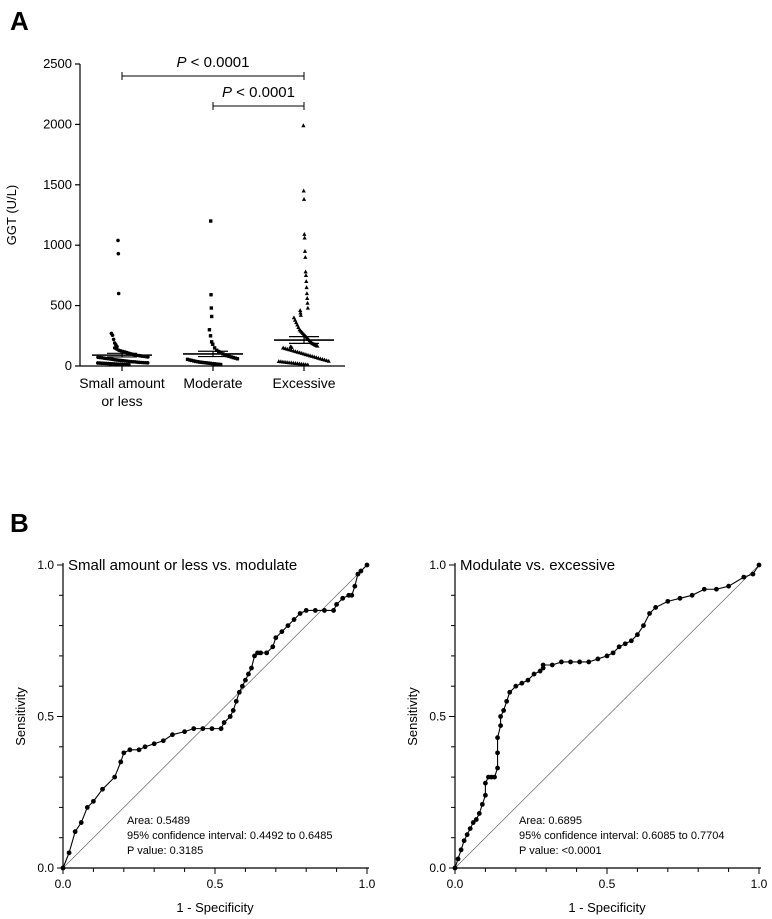 This screenshot has height=919, width=772. What do you see at coordinates (437, 565) in the screenshot?
I see `y-tick-label: 1.0` at bounding box center [437, 565].